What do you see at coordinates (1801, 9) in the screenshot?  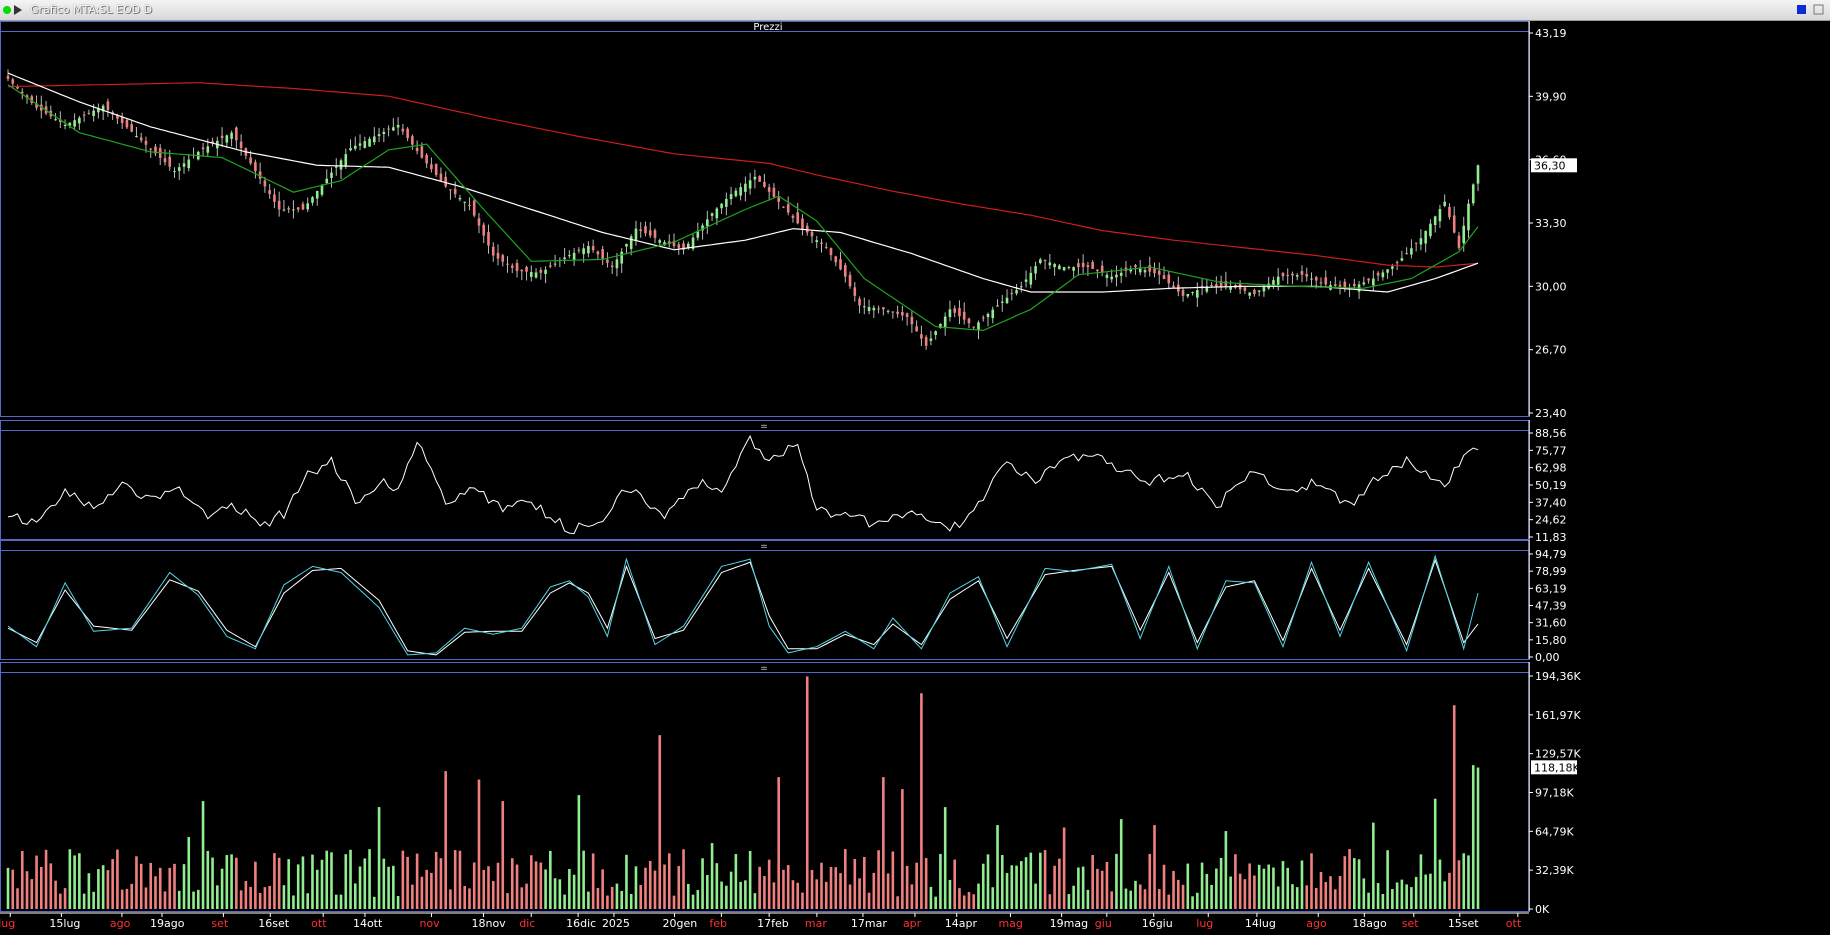 I see `blue-square-icon` at bounding box center [1801, 9].